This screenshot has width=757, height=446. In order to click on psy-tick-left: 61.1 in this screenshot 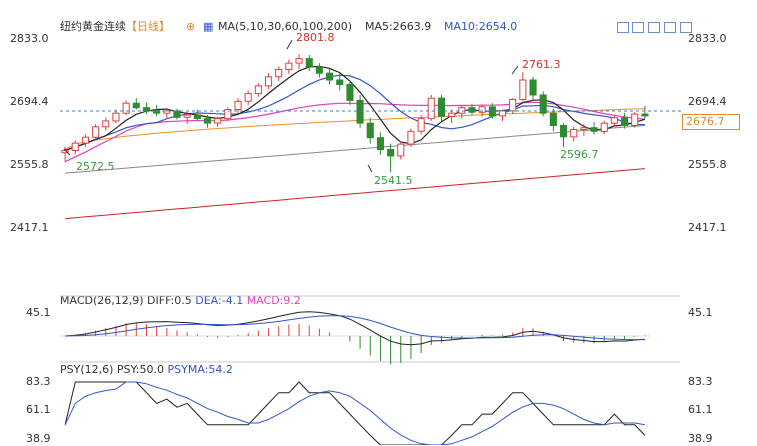, I will do `click(38, 409)`.